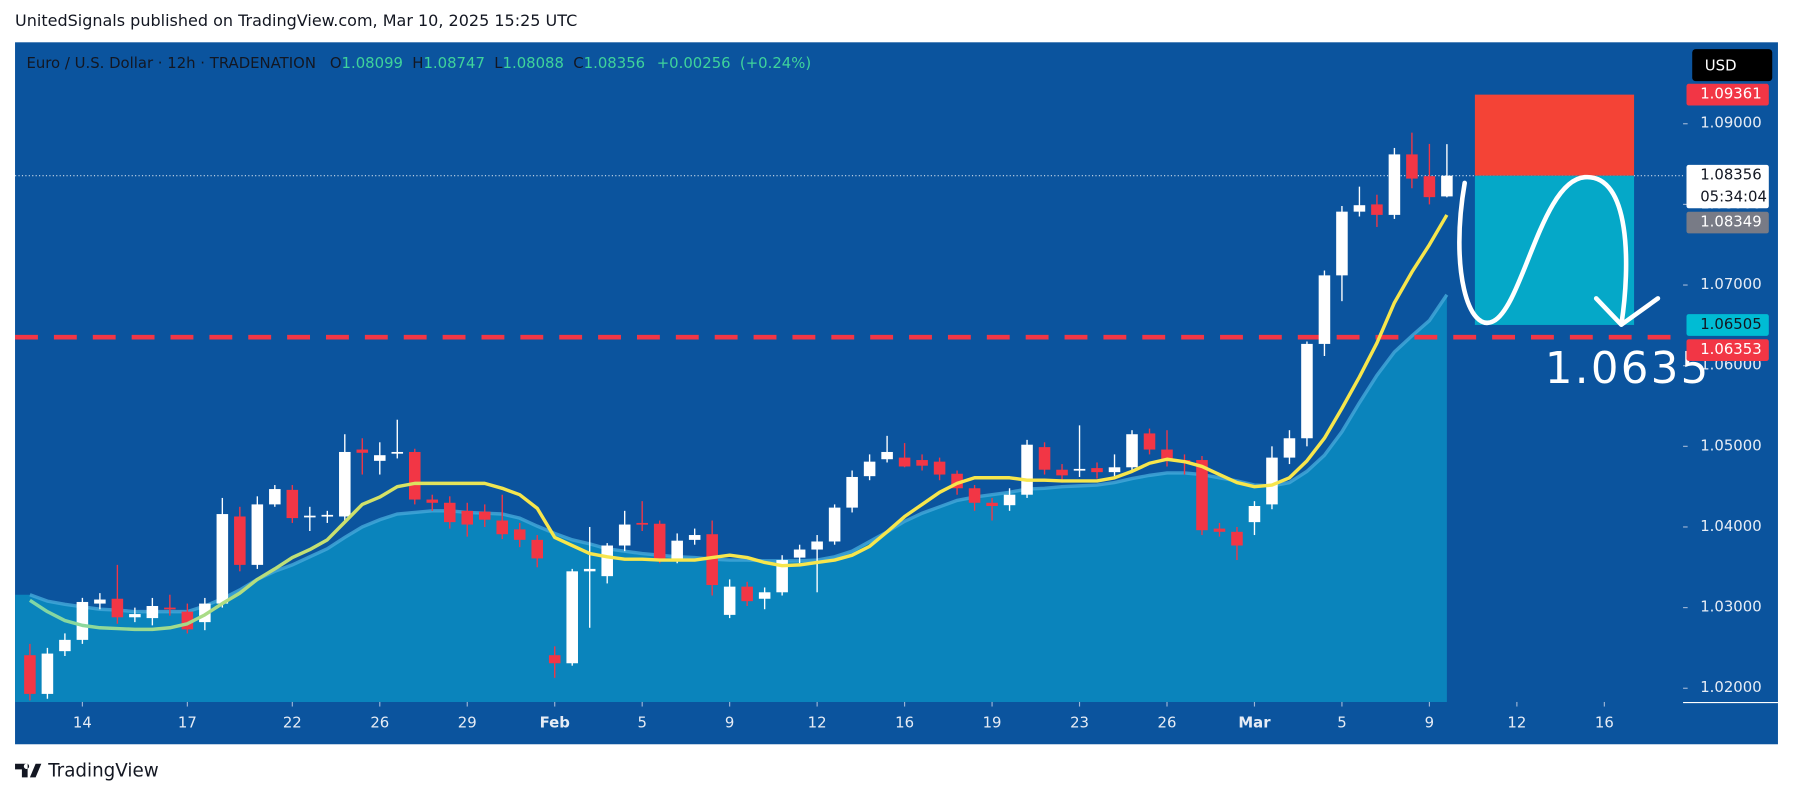 The width and height of the screenshot is (1793, 798). What do you see at coordinates (1730, 175) in the screenshot?
I see `price-tag-label: 1.08356` at bounding box center [1730, 175].